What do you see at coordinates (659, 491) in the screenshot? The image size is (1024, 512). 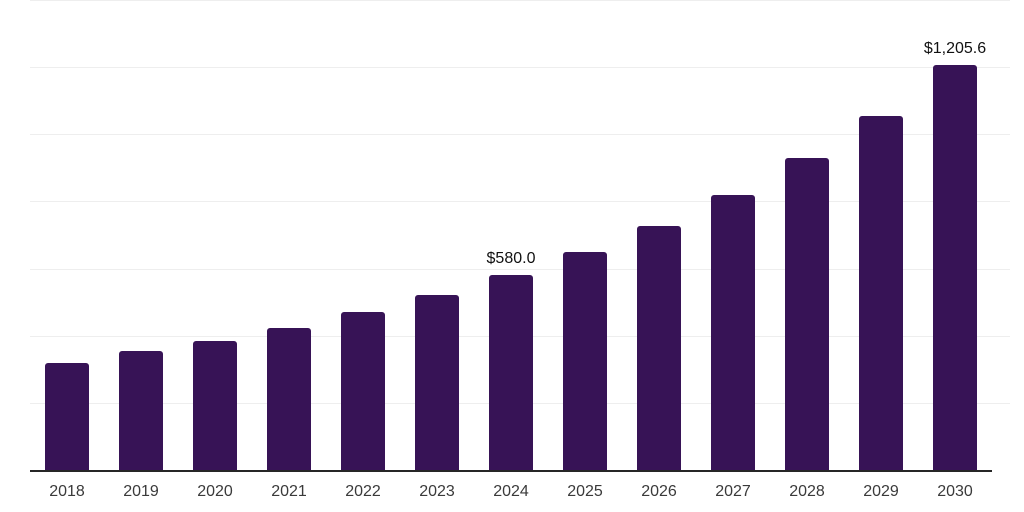 I see `x-tick-label: 2026` at bounding box center [659, 491].